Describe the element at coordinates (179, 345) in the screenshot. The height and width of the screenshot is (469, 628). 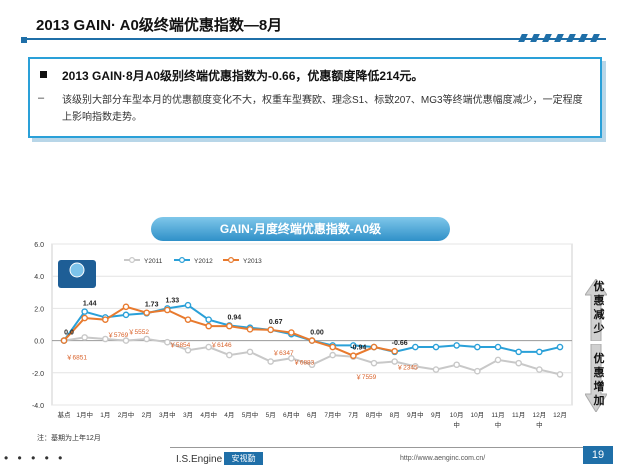
I see `amount-label: ￥5854` at that location.